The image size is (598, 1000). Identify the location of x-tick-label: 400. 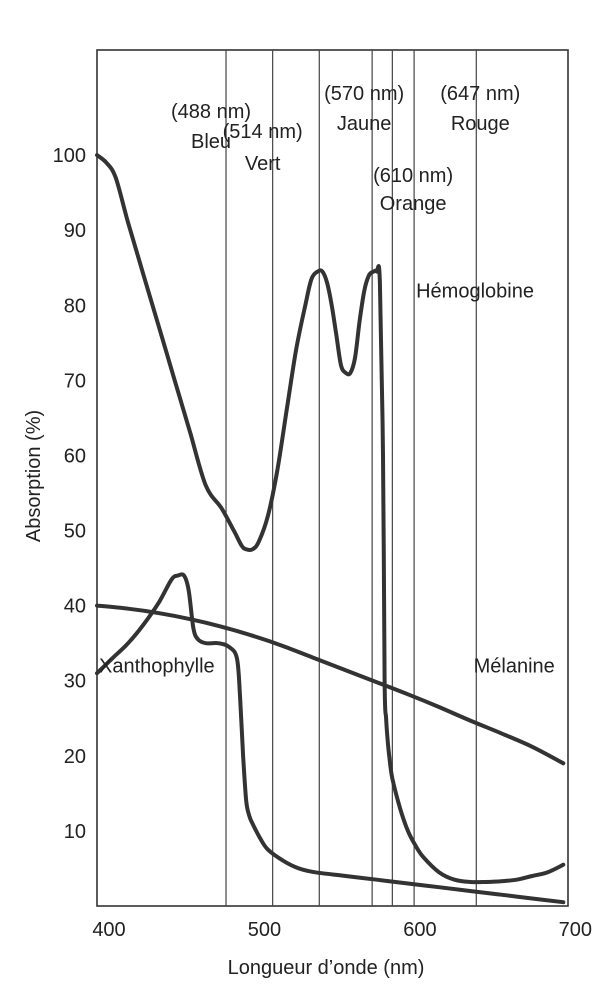
(108, 930).